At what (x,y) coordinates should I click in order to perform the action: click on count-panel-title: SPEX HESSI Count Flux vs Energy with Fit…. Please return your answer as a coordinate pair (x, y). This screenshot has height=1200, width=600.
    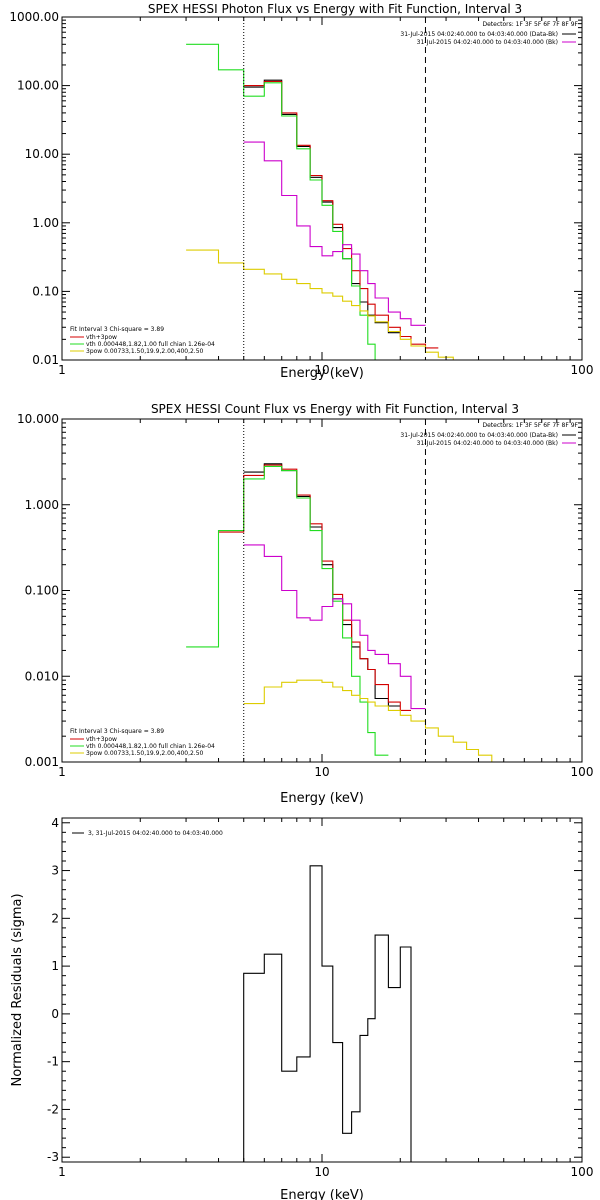
    Looking at the image, I should click on (335, 409).